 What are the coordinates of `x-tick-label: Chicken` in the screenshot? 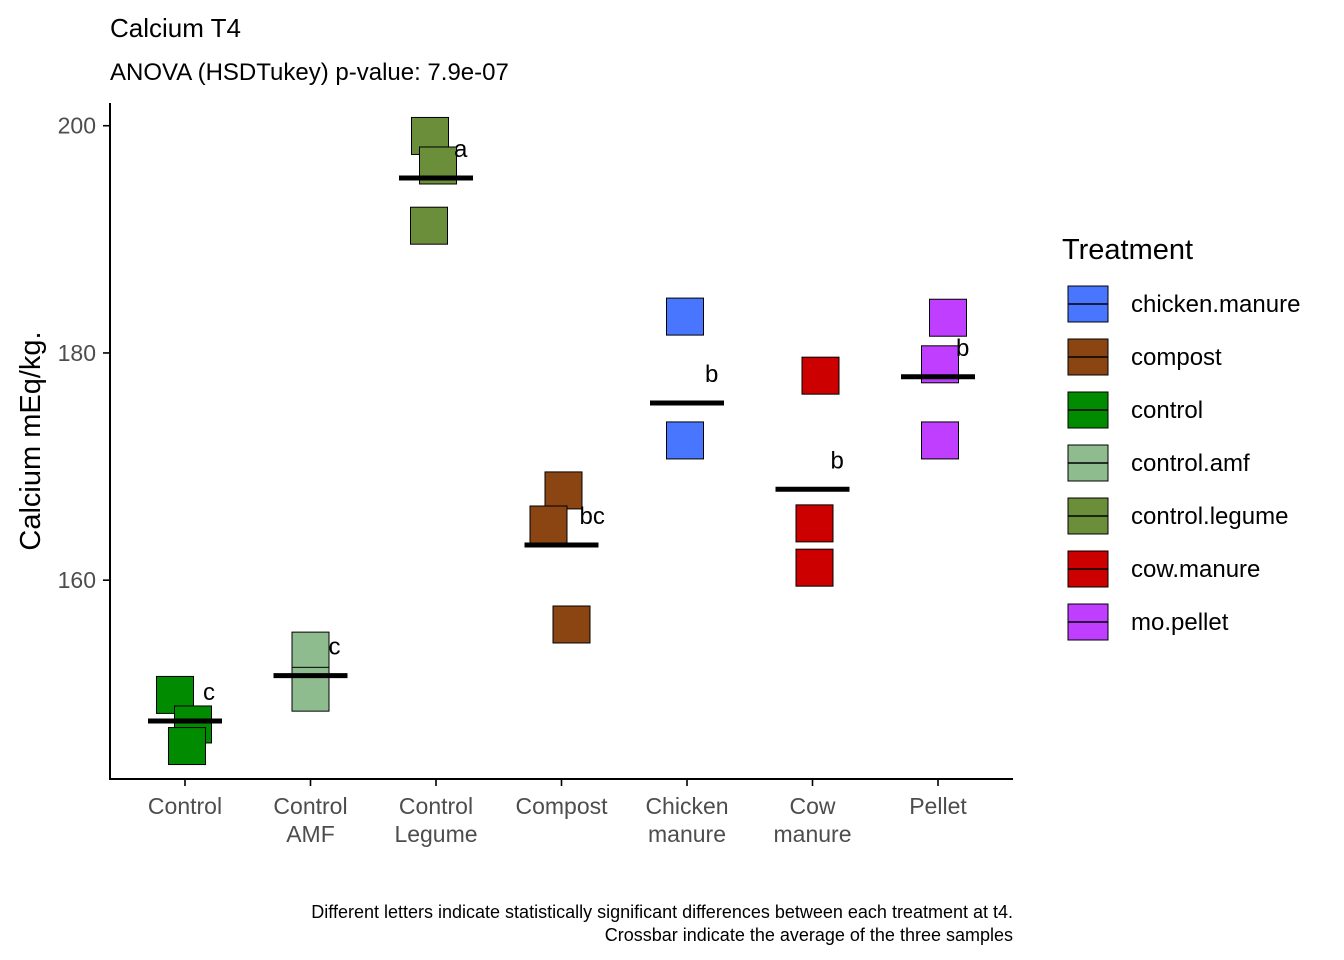 It's located at (686, 806).